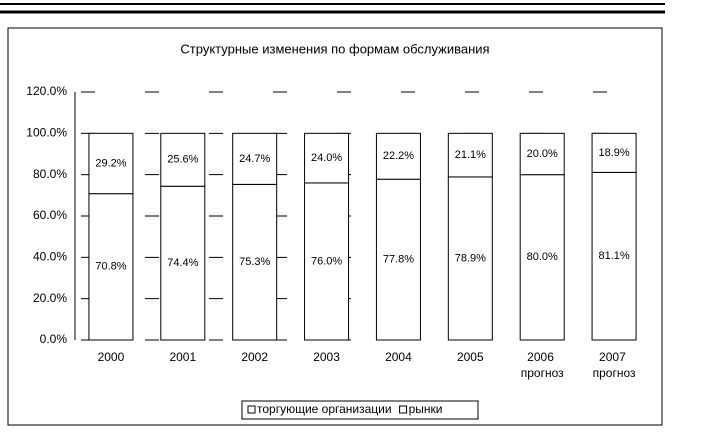  What do you see at coordinates (50, 174) in the screenshot?
I see `y-tick-label: 80.0%` at bounding box center [50, 174].